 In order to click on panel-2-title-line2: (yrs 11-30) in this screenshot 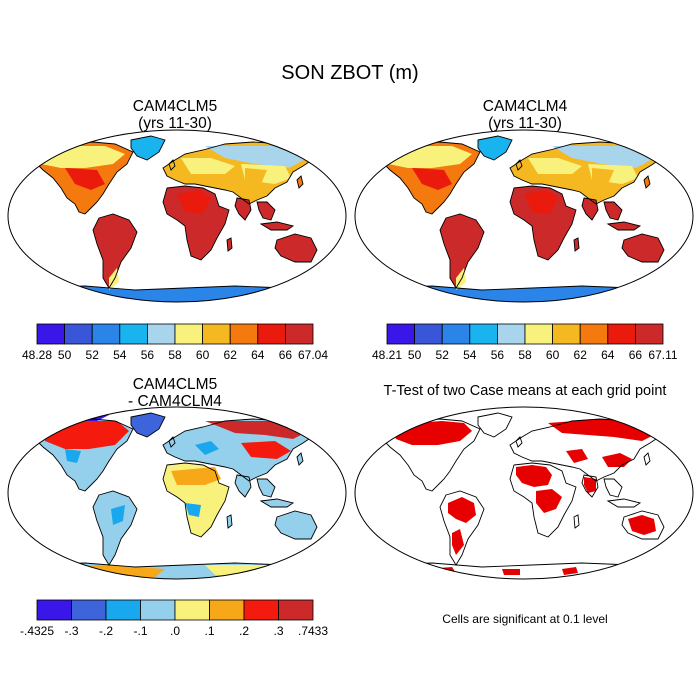, I will do `click(525, 123)`.